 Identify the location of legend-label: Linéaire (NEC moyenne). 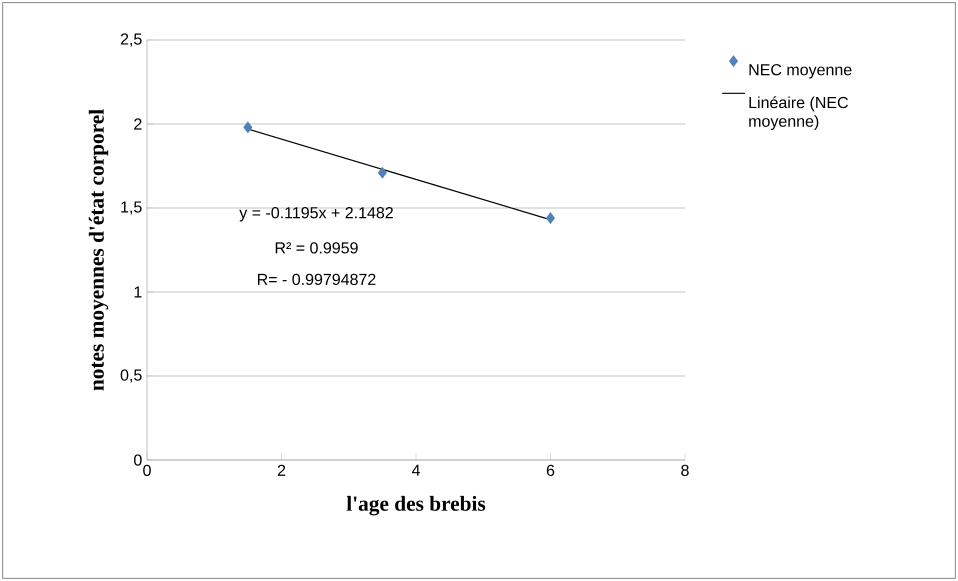
(798, 113).